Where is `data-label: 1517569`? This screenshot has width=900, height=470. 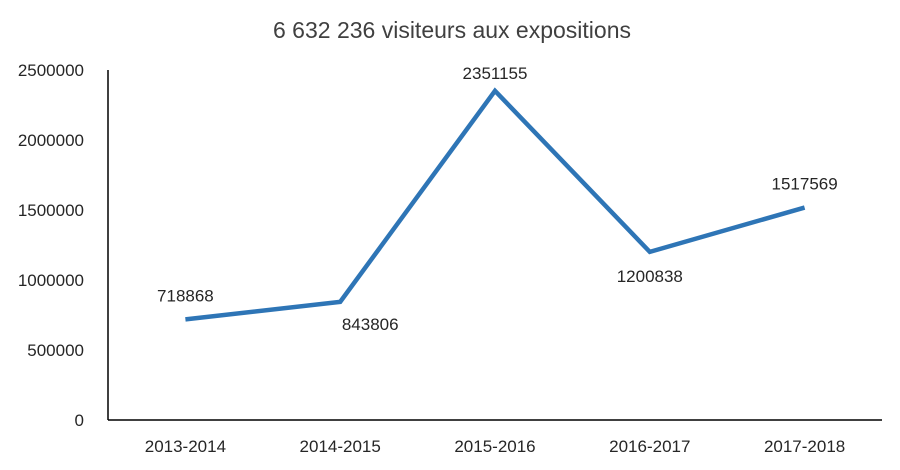 data-label: 1517569 is located at coordinates (805, 184).